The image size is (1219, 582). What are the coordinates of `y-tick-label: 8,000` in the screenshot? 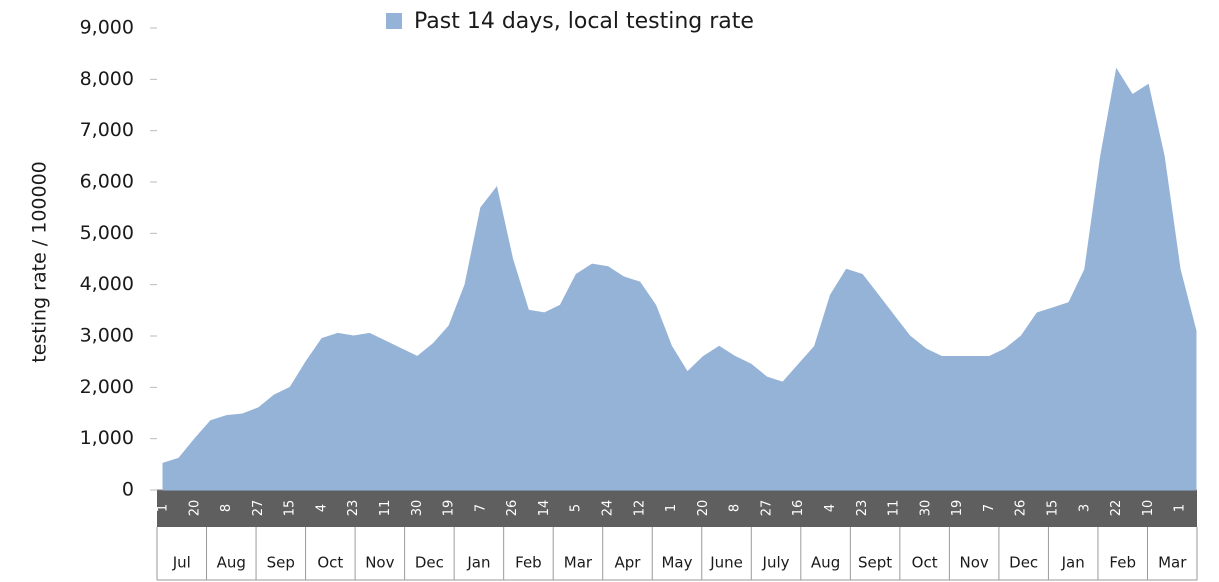 It's located at (107, 79).